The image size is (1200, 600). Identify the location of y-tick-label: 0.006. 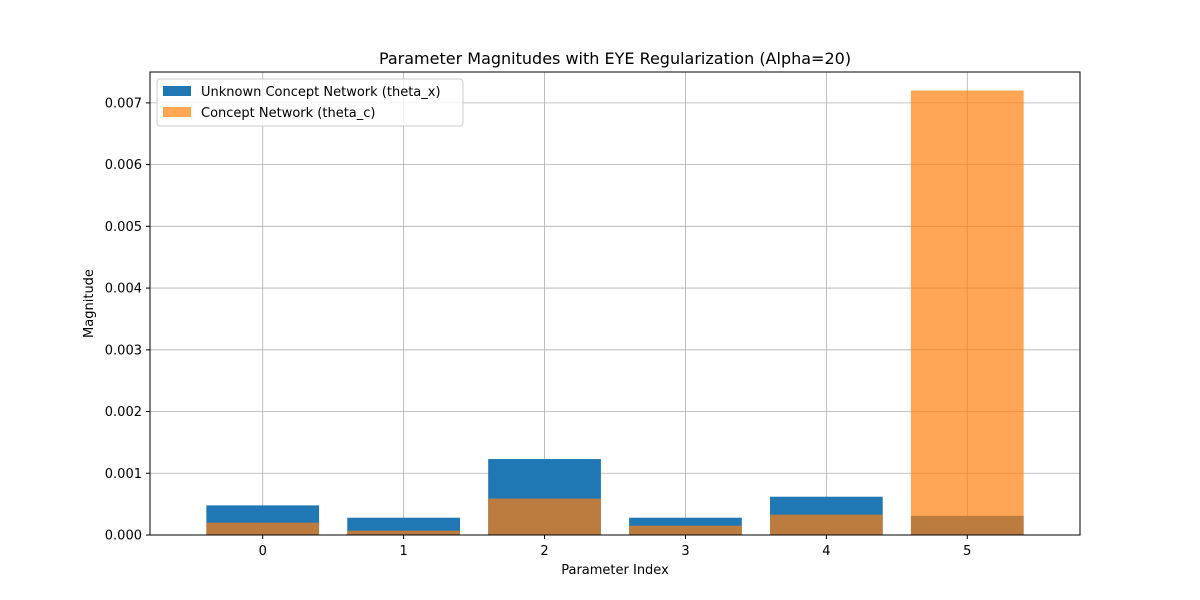
(123, 165).